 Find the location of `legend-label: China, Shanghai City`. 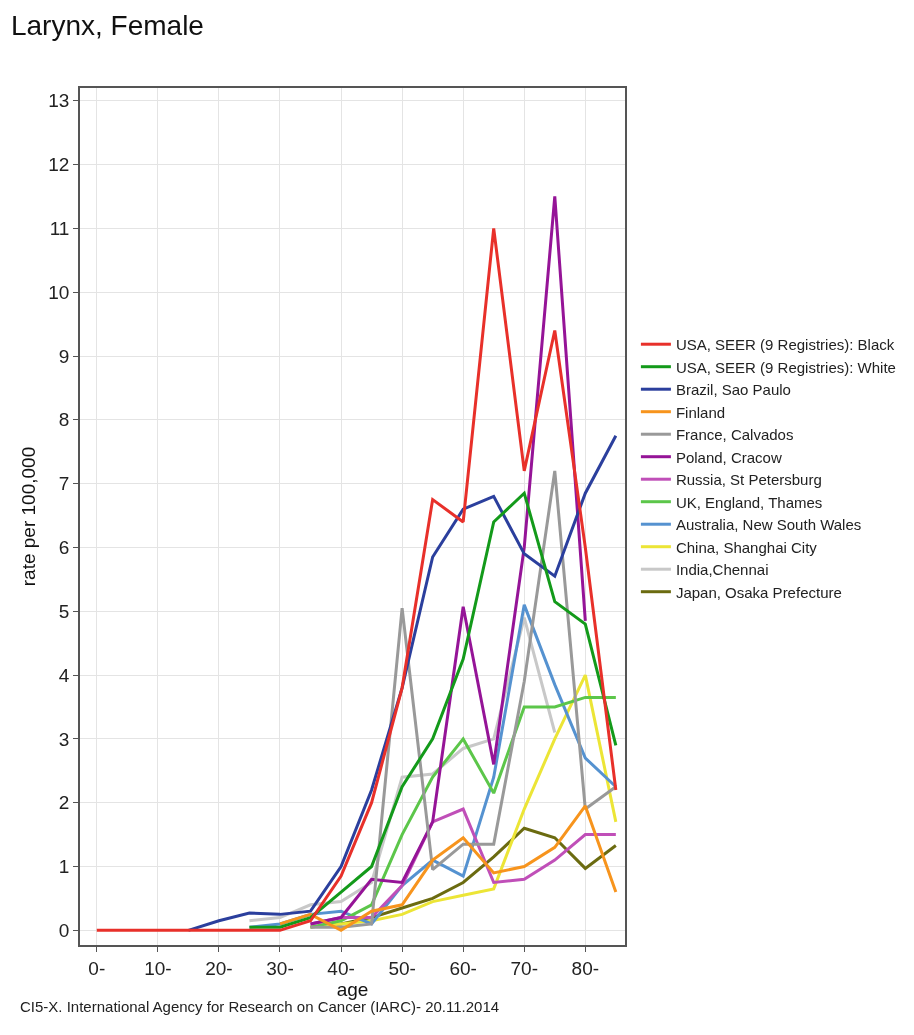

legend-label: China, Shanghai City is located at coordinates (746, 547).